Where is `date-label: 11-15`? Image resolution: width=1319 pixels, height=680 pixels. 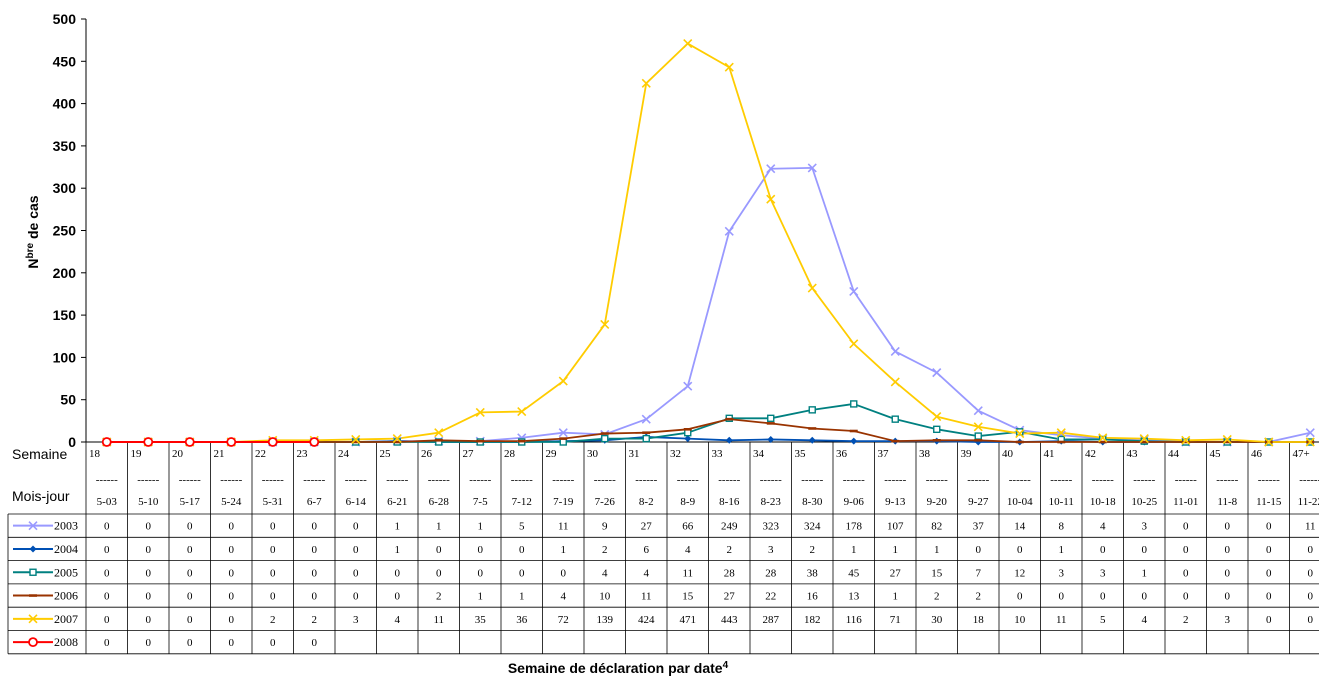 date-label: 11-15 is located at coordinates (1269, 502).